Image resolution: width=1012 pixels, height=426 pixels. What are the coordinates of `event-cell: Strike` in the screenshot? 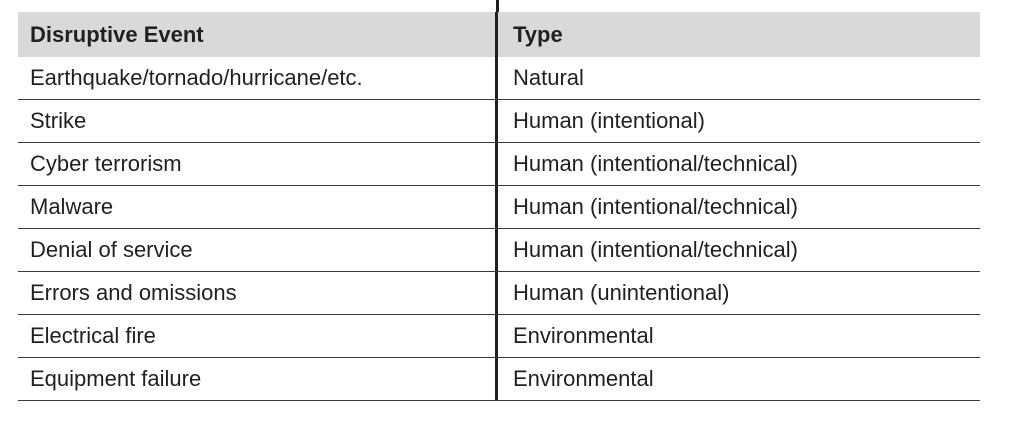 It's located at (258, 121).